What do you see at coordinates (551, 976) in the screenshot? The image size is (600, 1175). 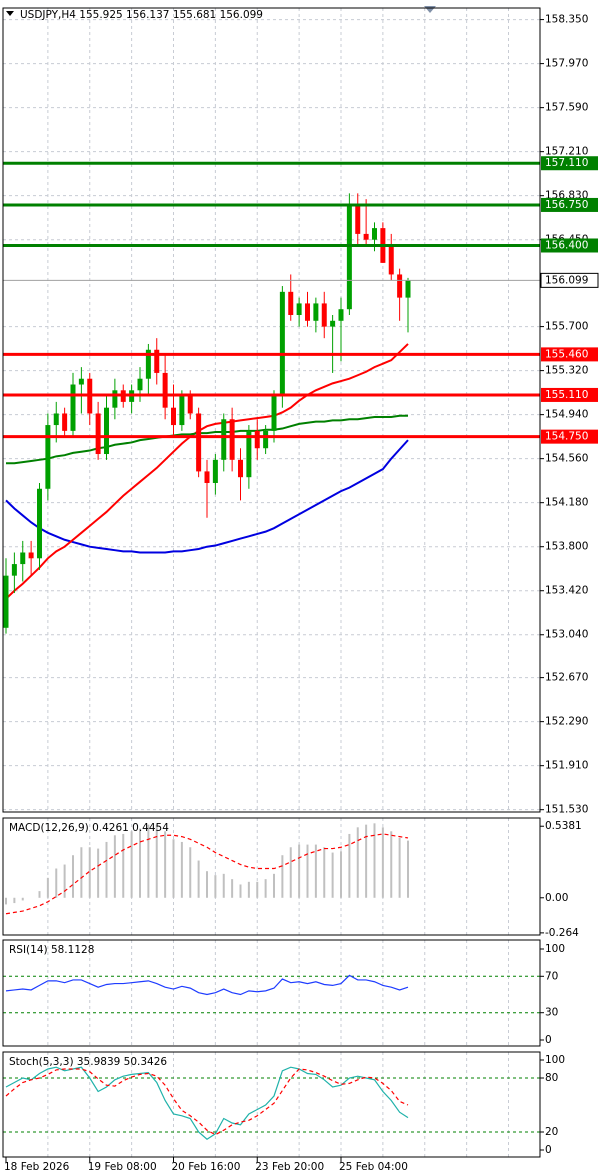 I see `y-tick-label: 70` at bounding box center [551, 976].